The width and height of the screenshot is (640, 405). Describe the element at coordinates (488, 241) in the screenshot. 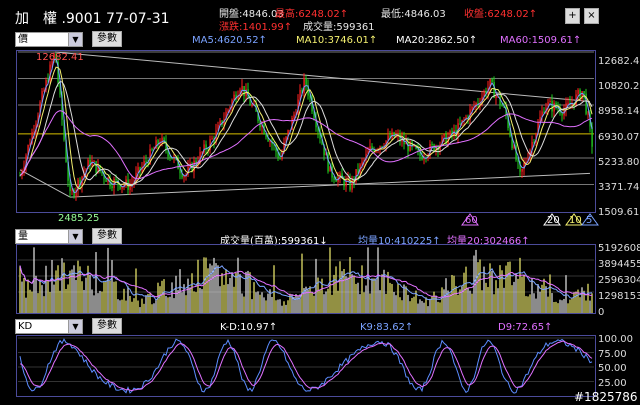

I see `avg20-label: 均量20:302466↑` at that location.